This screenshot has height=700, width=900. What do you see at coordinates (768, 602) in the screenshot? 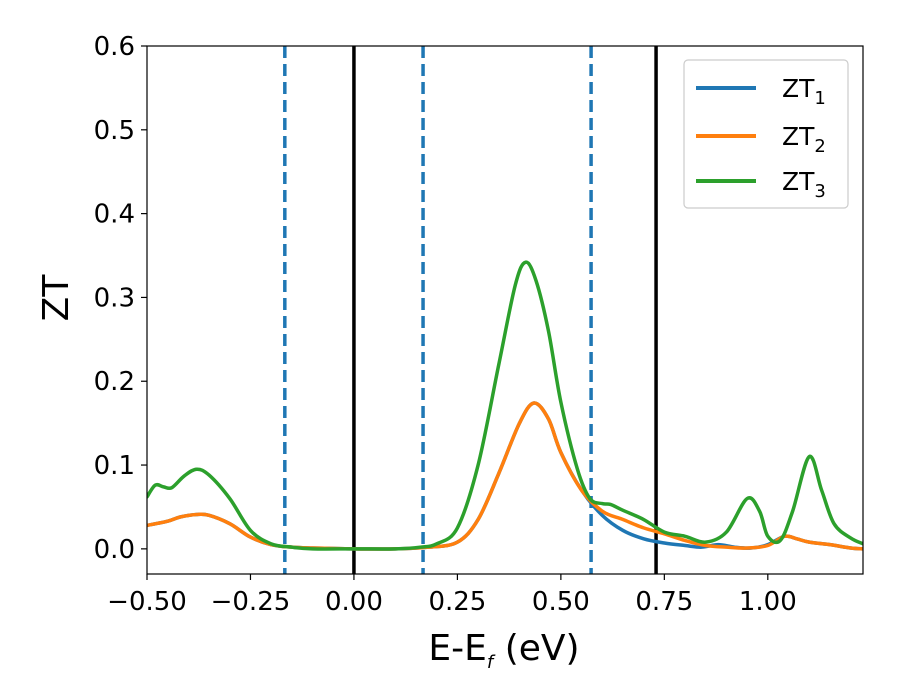
I see `x-tick-label: 1.00` at bounding box center [768, 602].